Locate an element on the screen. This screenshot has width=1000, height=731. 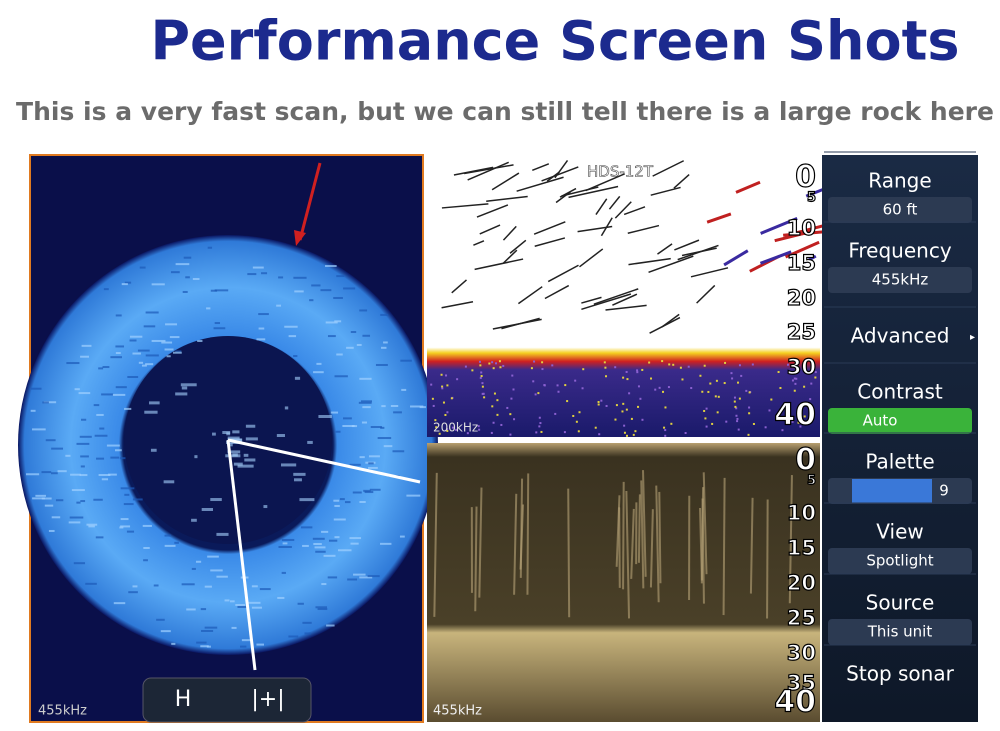
menu-item-label: Source is located at coordinates (900, 603).